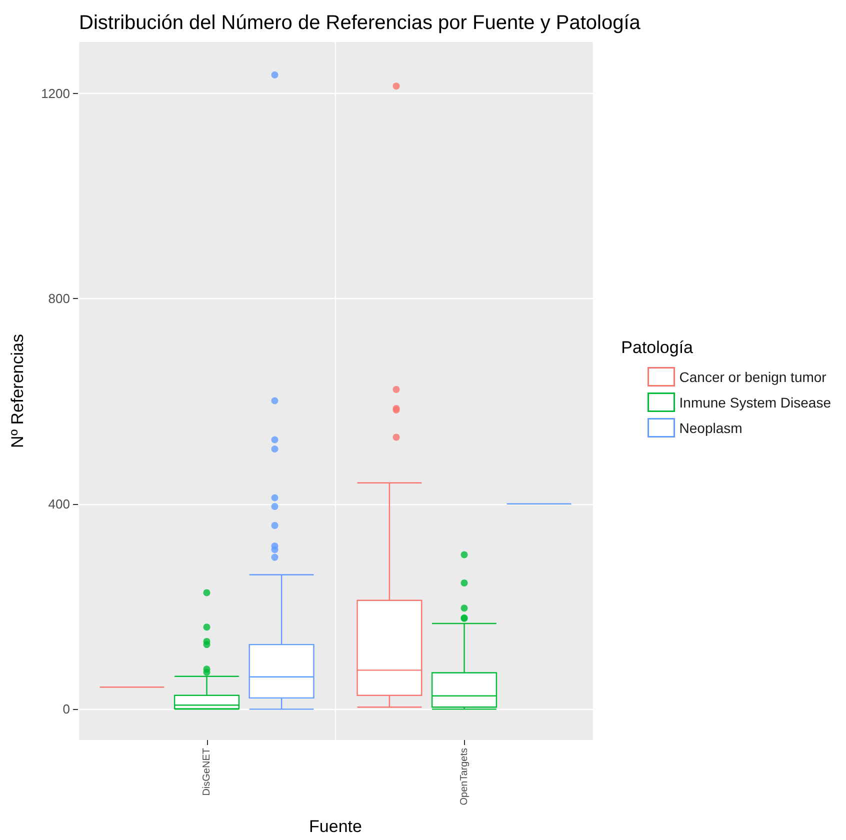  Describe the element at coordinates (710, 428) in the screenshot. I see `legend-label: Neoplasm` at that location.